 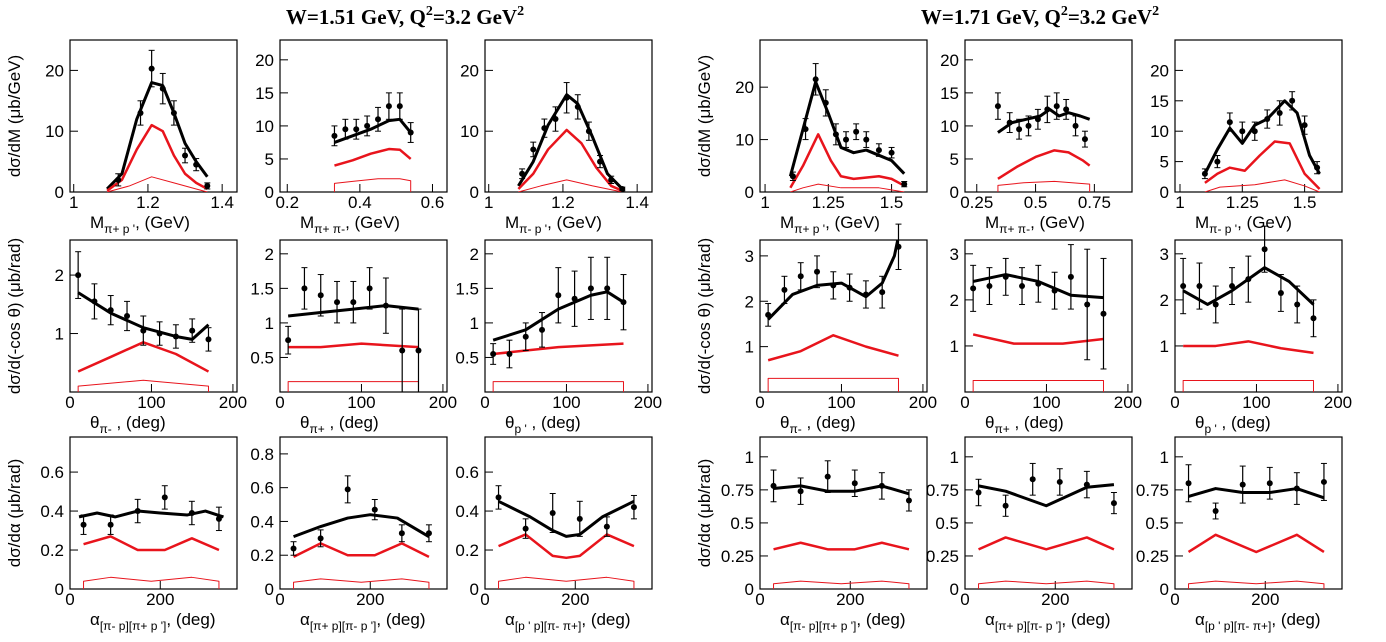 What do you see at coordinates (795, 429) in the screenshot?
I see `x-label-sub: π-` at bounding box center [795, 429].